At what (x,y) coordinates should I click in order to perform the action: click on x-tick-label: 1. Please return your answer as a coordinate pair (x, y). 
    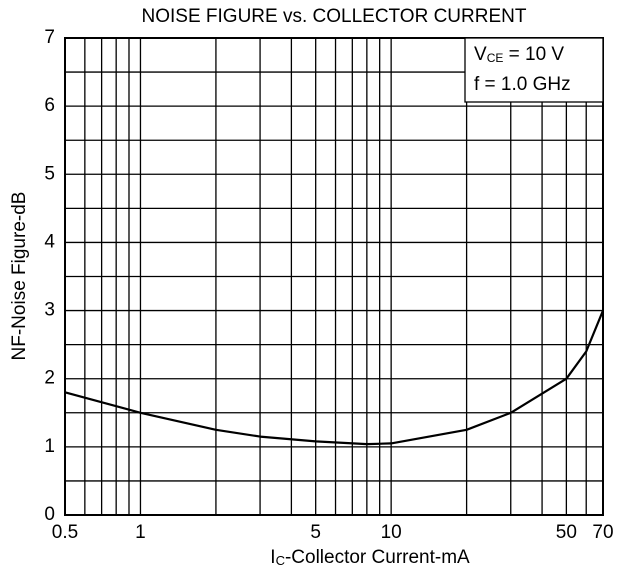
    Looking at the image, I should click on (140, 532).